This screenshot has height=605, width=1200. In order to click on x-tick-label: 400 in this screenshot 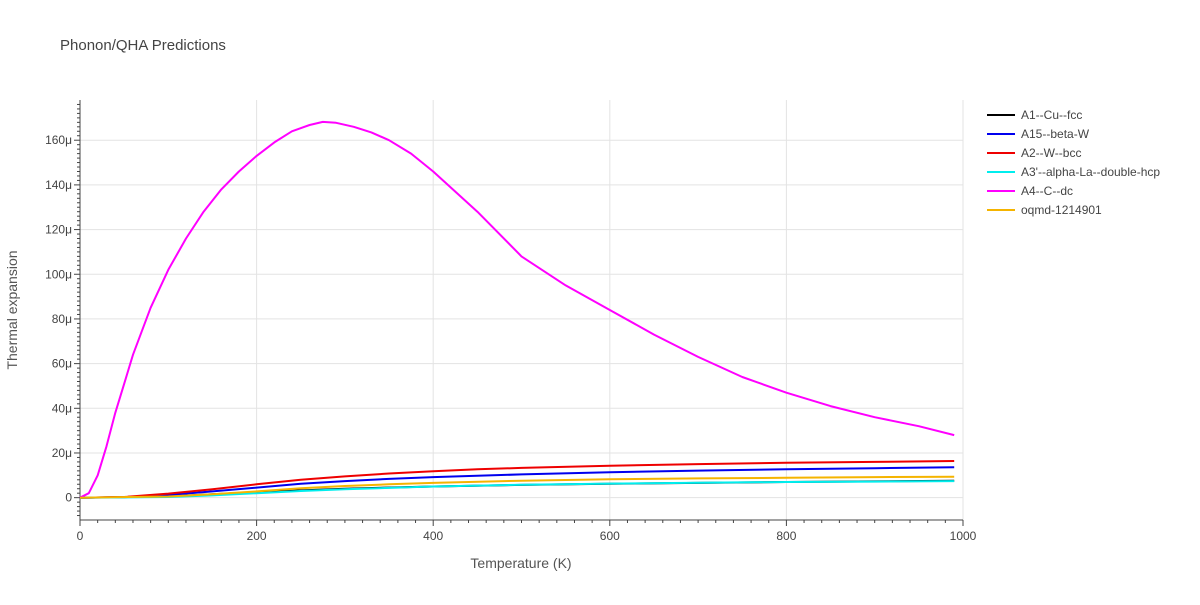, I will do `click(433, 536)`.